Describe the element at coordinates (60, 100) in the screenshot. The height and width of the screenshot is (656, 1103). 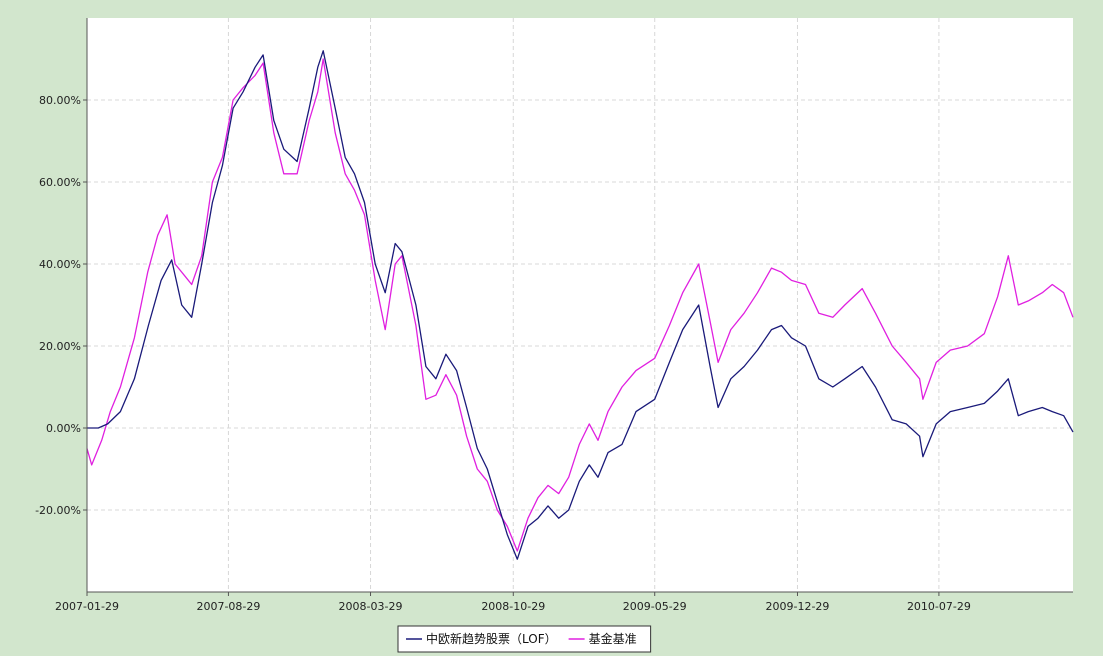
I see `y-tick-label: 80.00%` at that location.